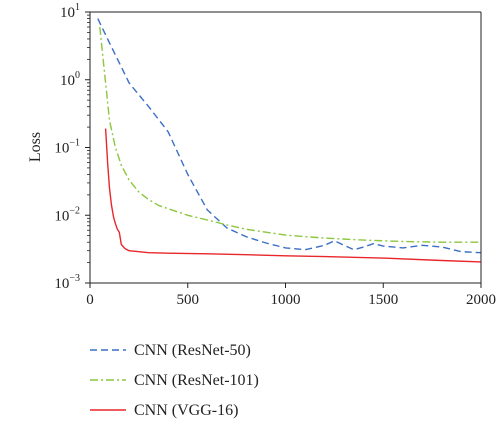 The image size is (500, 422). Describe the element at coordinates (90, 300) in the screenshot. I see `x-tick-label: 0` at that location.